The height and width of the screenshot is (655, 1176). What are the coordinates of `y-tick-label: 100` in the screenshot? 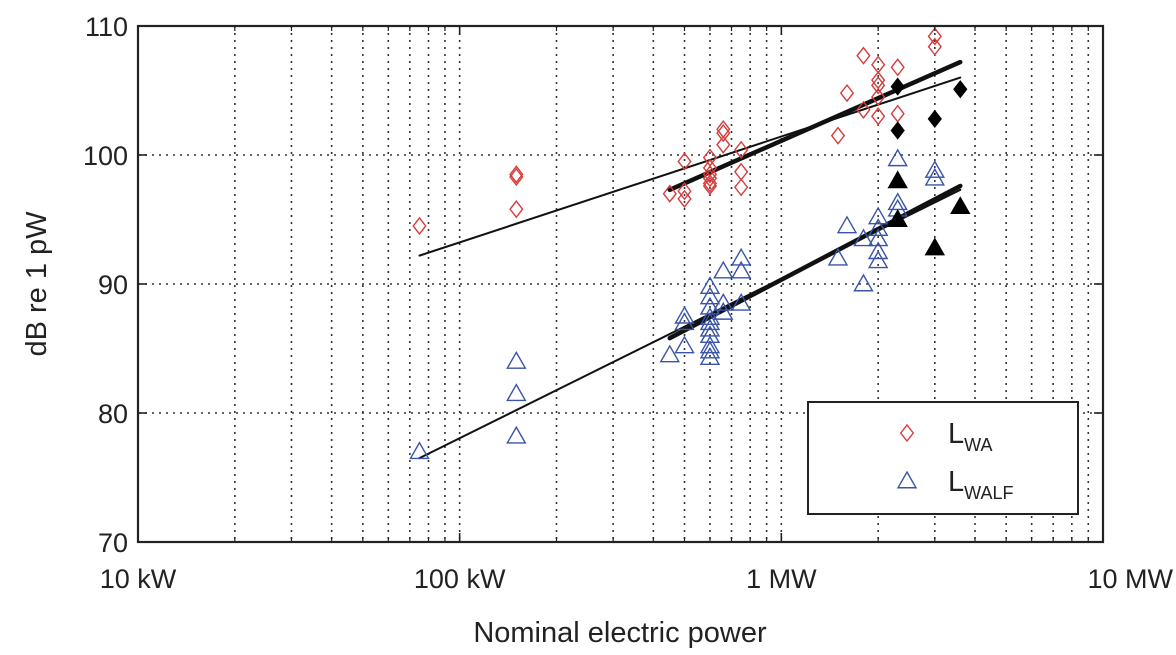 It's located at (105, 156).